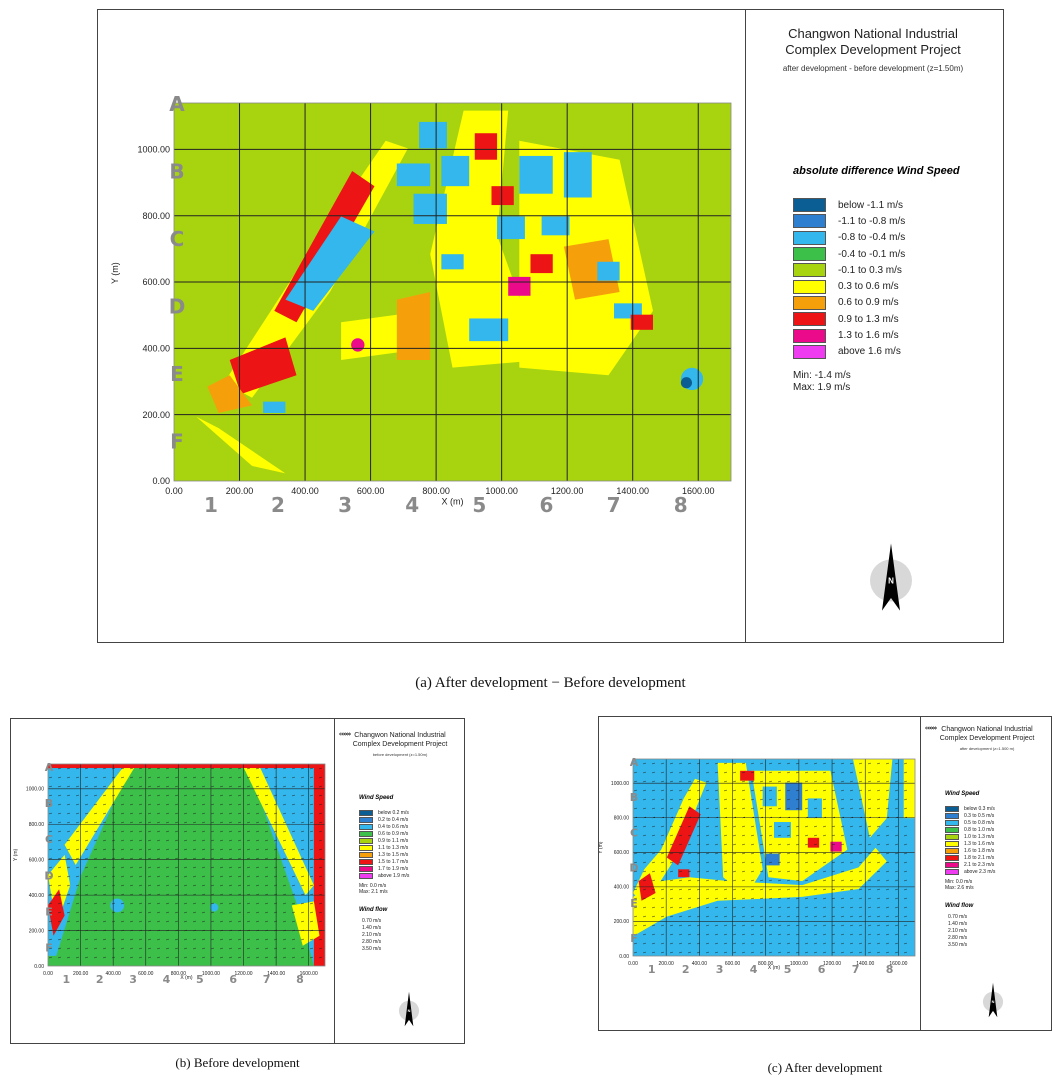 This screenshot has width=1058, height=1080. Describe the element at coordinates (869, 352) in the screenshot. I see `legend-label: above 1.6 m/s` at that location.